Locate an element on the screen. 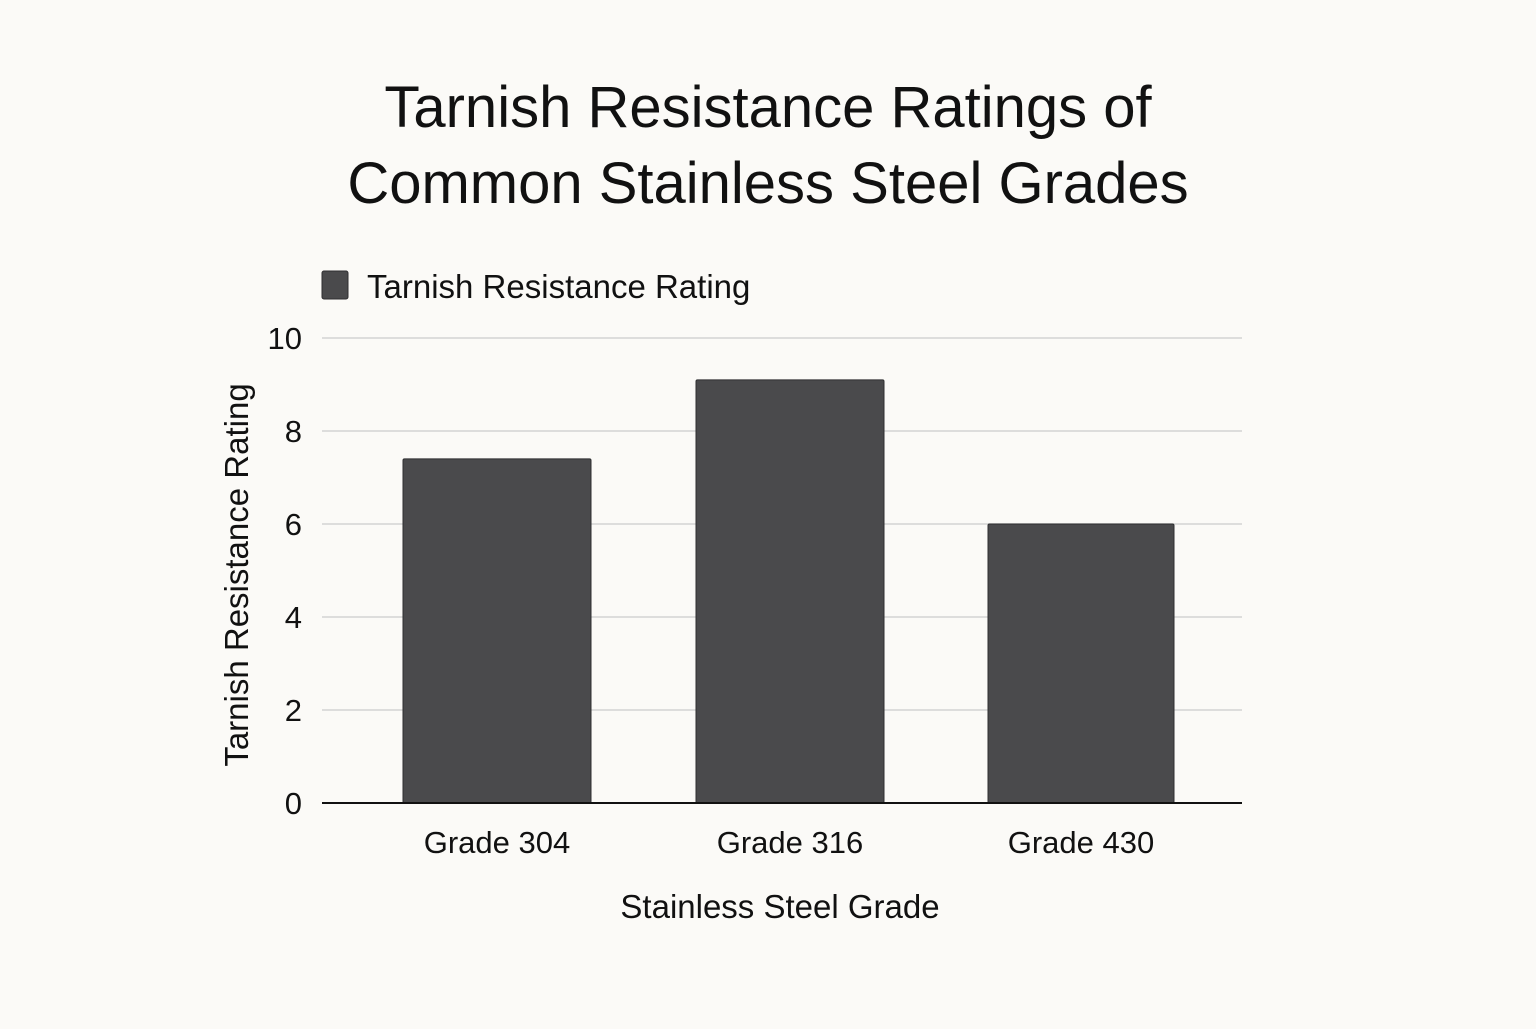 The image size is (1536, 1029). y-tick-label: 10 is located at coordinates (285, 338).